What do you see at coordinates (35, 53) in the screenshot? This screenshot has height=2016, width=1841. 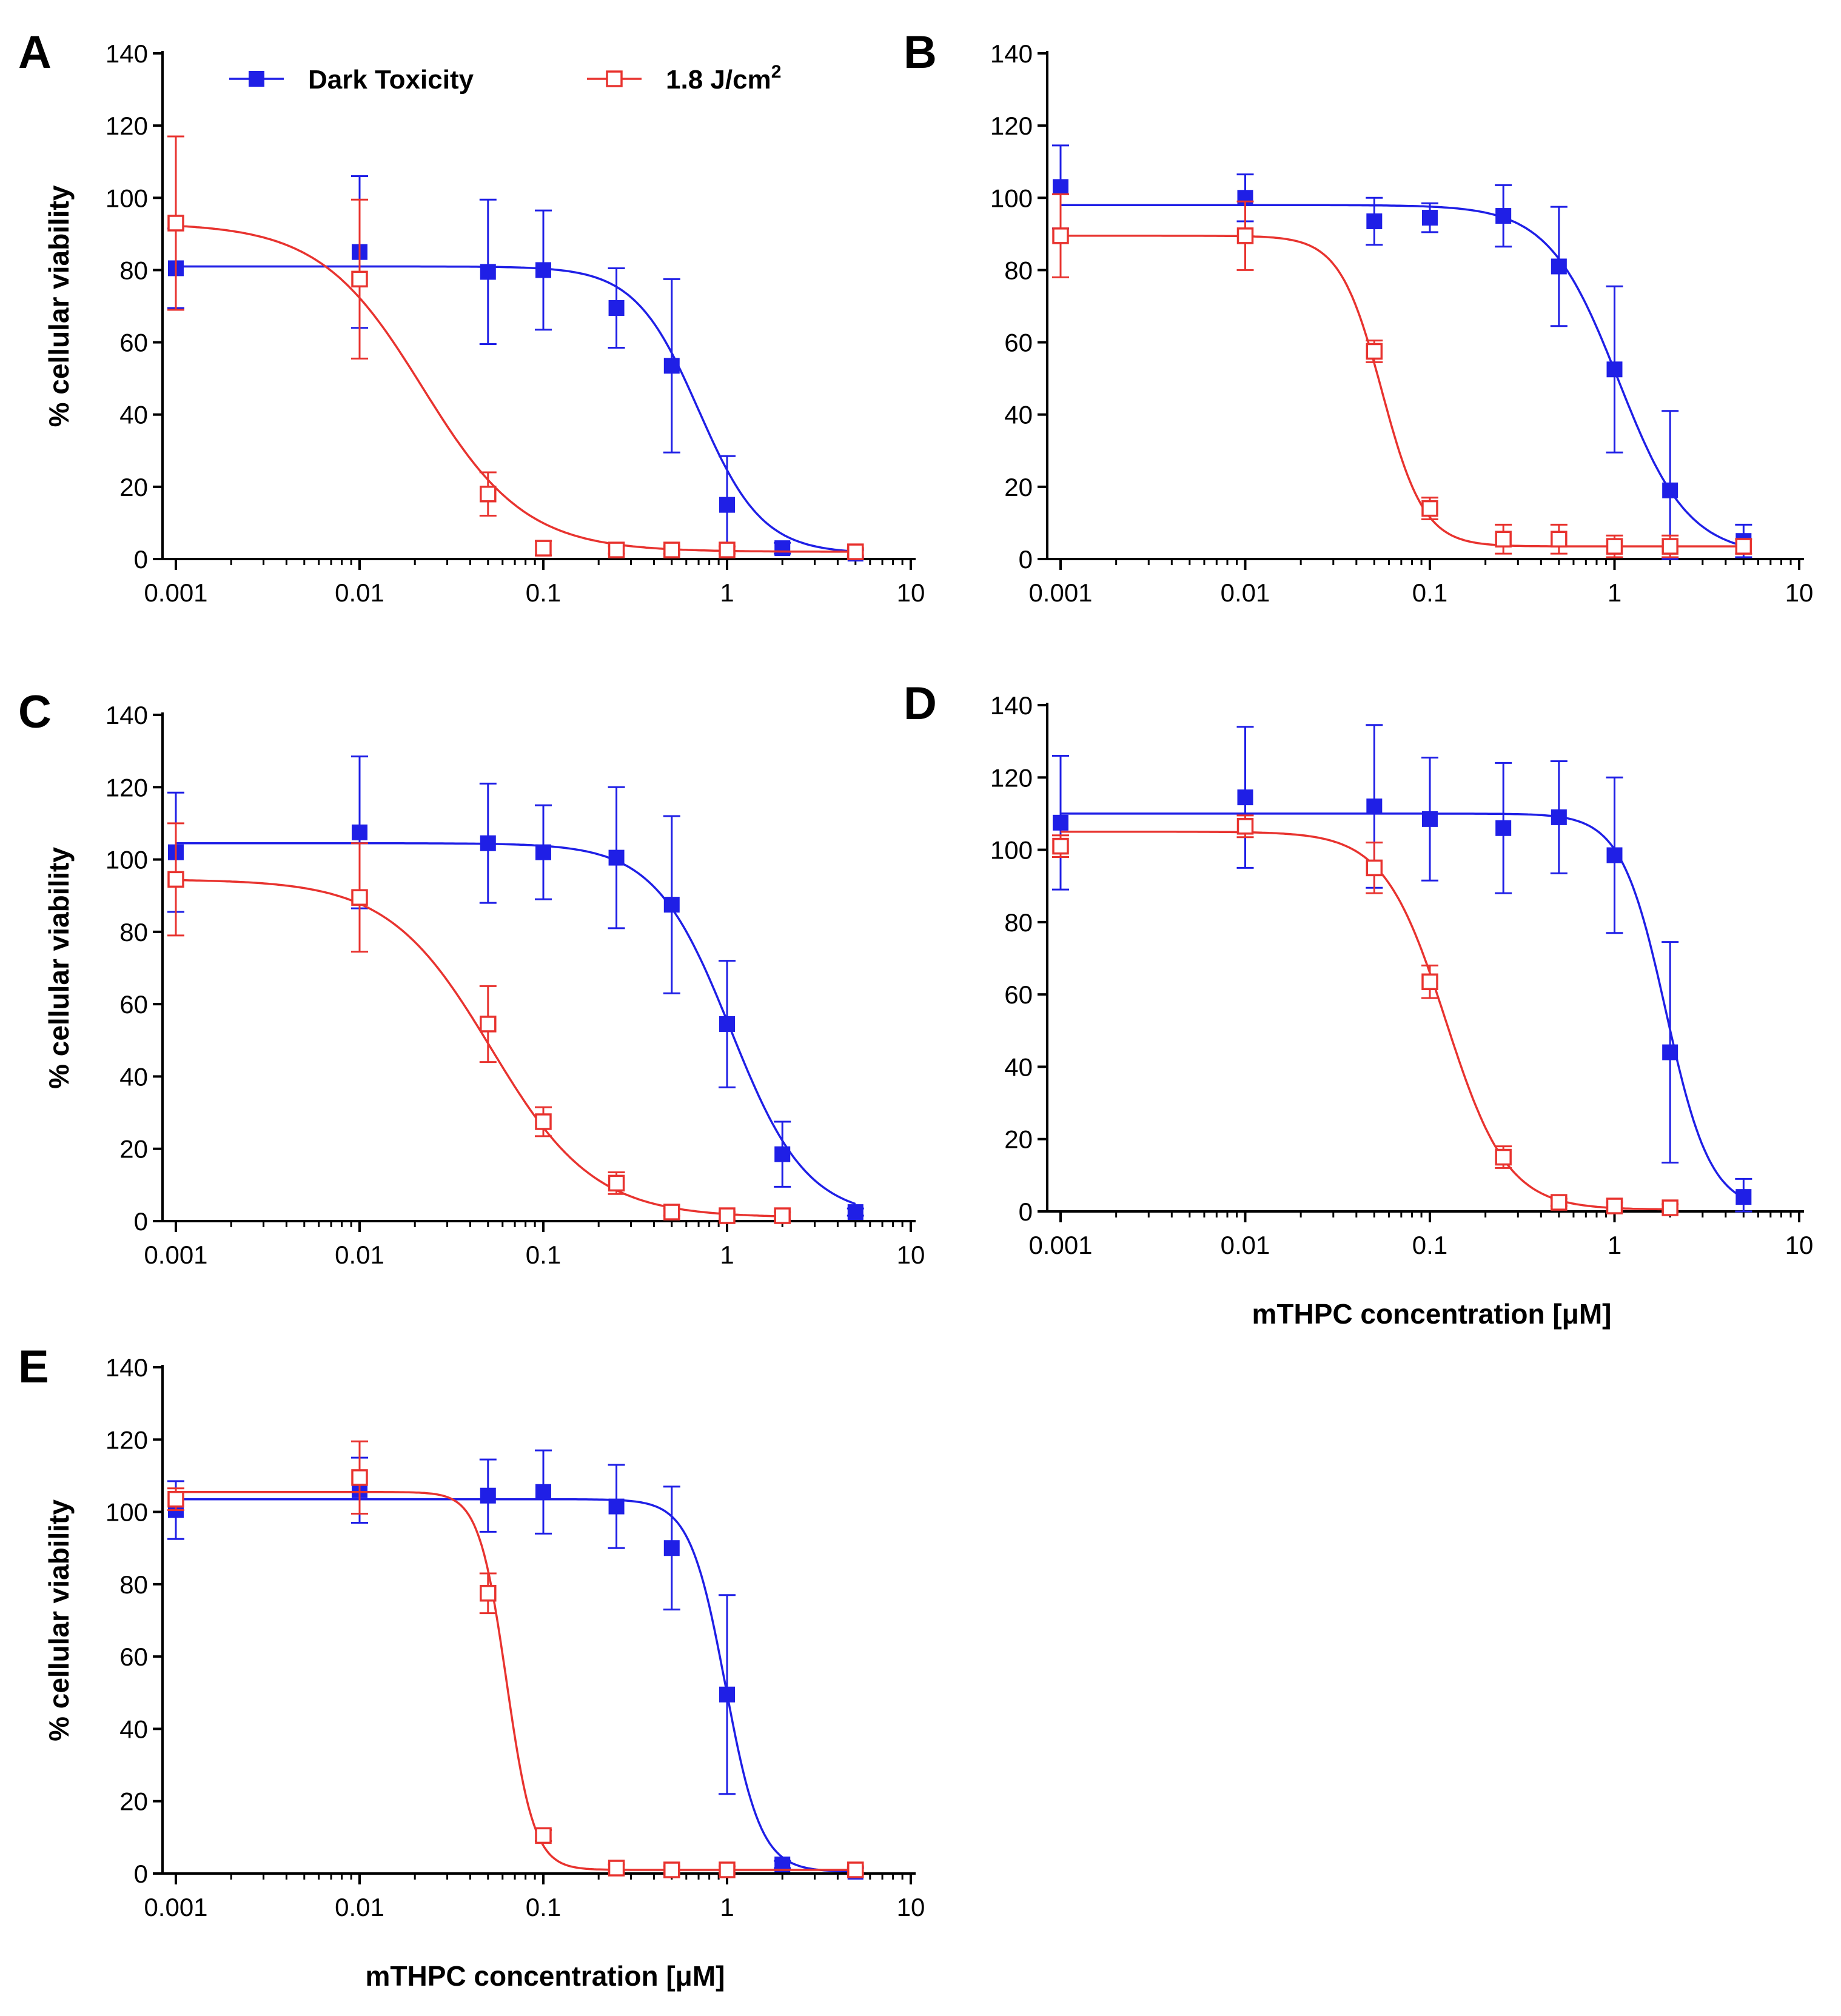 I see `panel-letter: A` at bounding box center [35, 53].